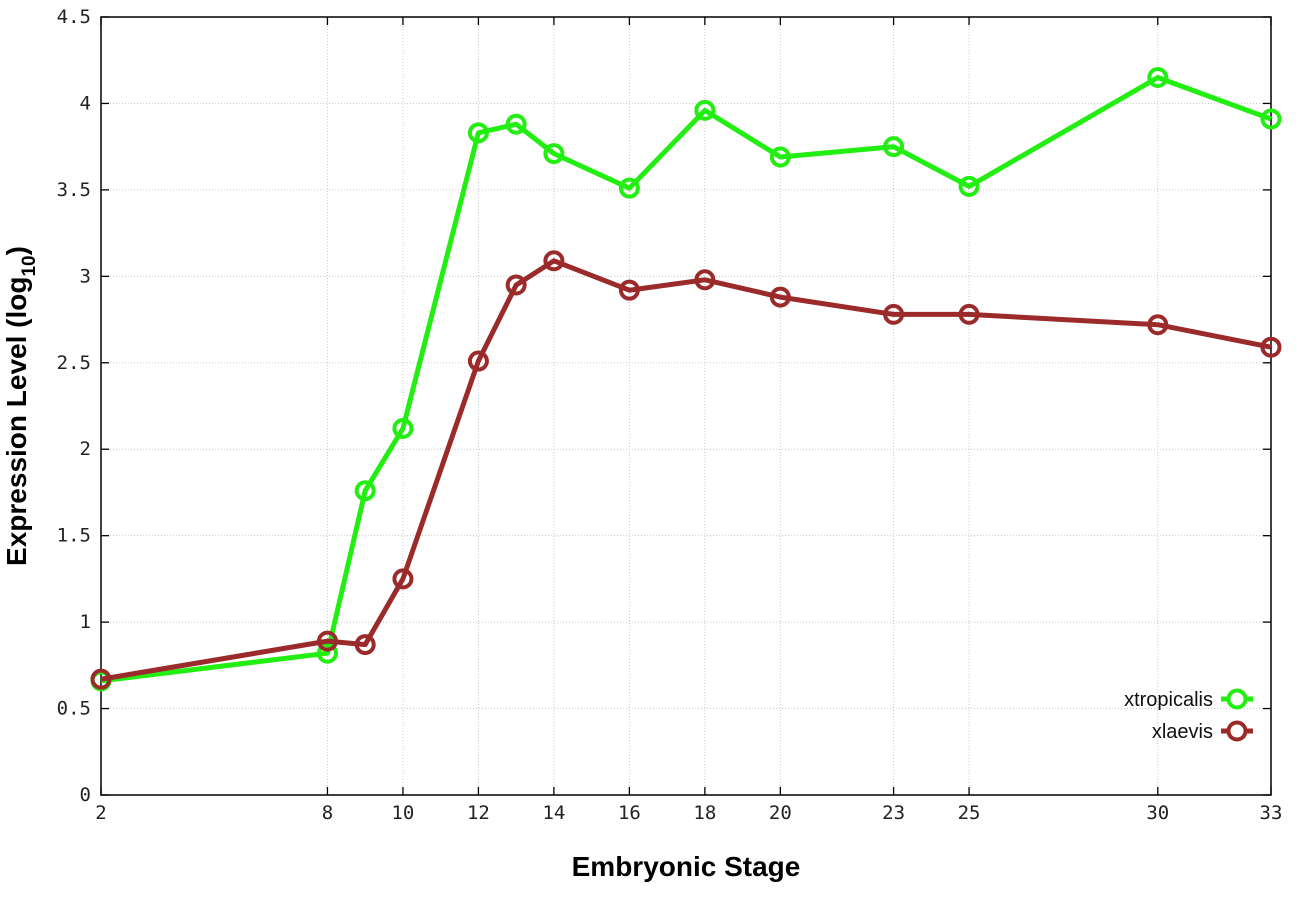  I want to click on x-tick-label: 12, so click(478, 813).